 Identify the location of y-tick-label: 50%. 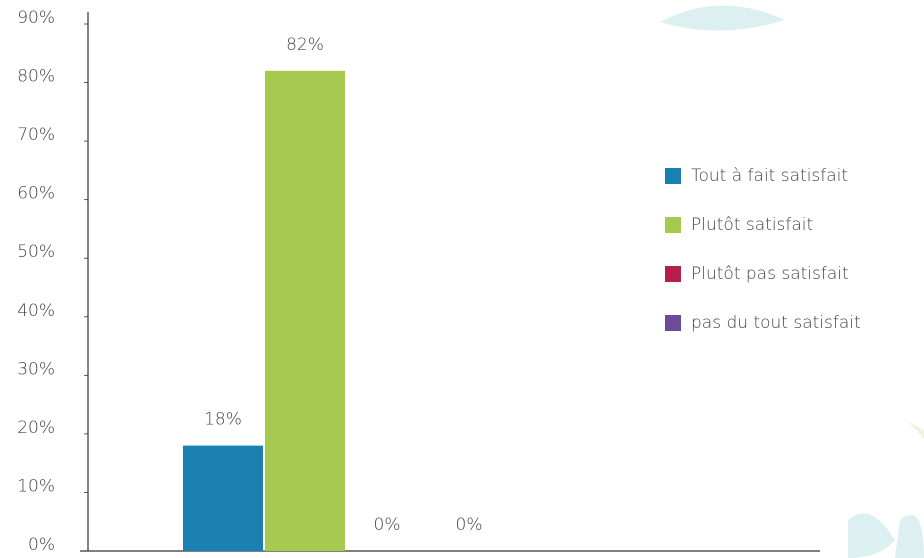
(36, 252).